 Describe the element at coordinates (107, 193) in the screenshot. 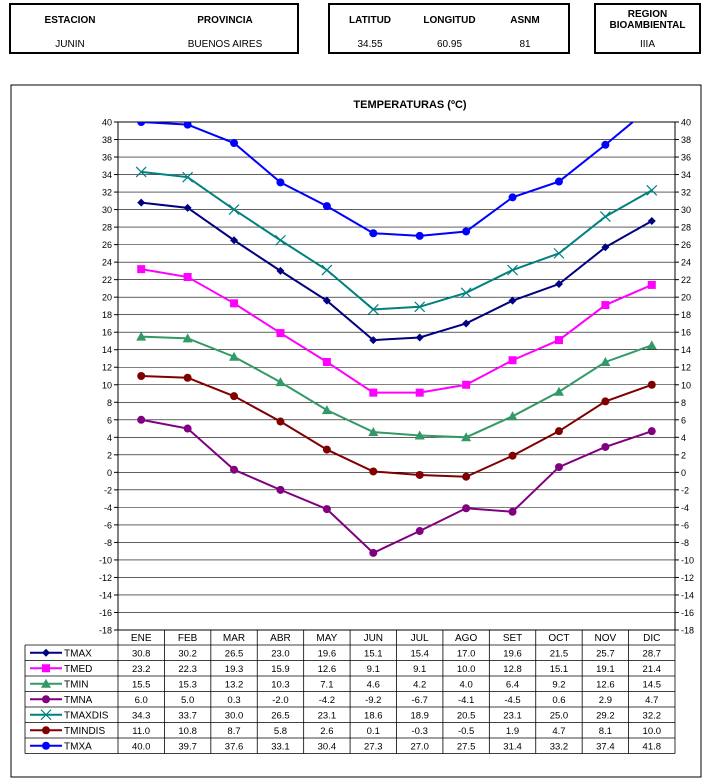

I see `y-tick-label-left: 32` at that location.